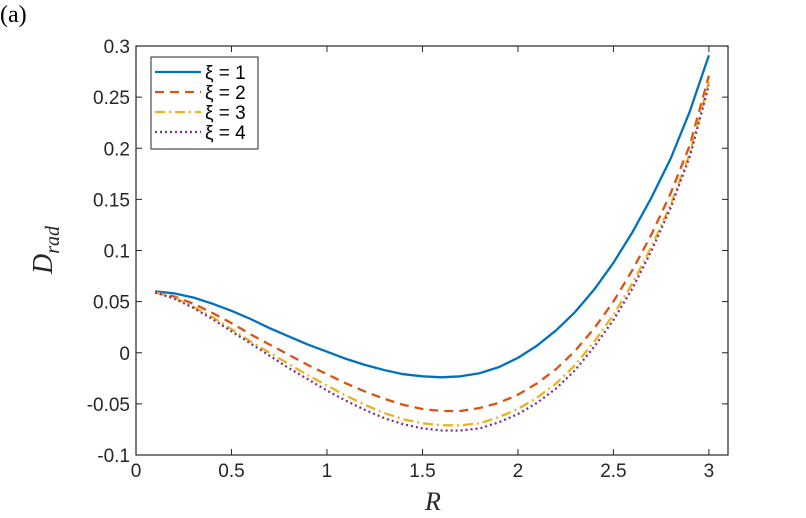  I want to click on y-tick-label: 0.3, so click(117, 47).